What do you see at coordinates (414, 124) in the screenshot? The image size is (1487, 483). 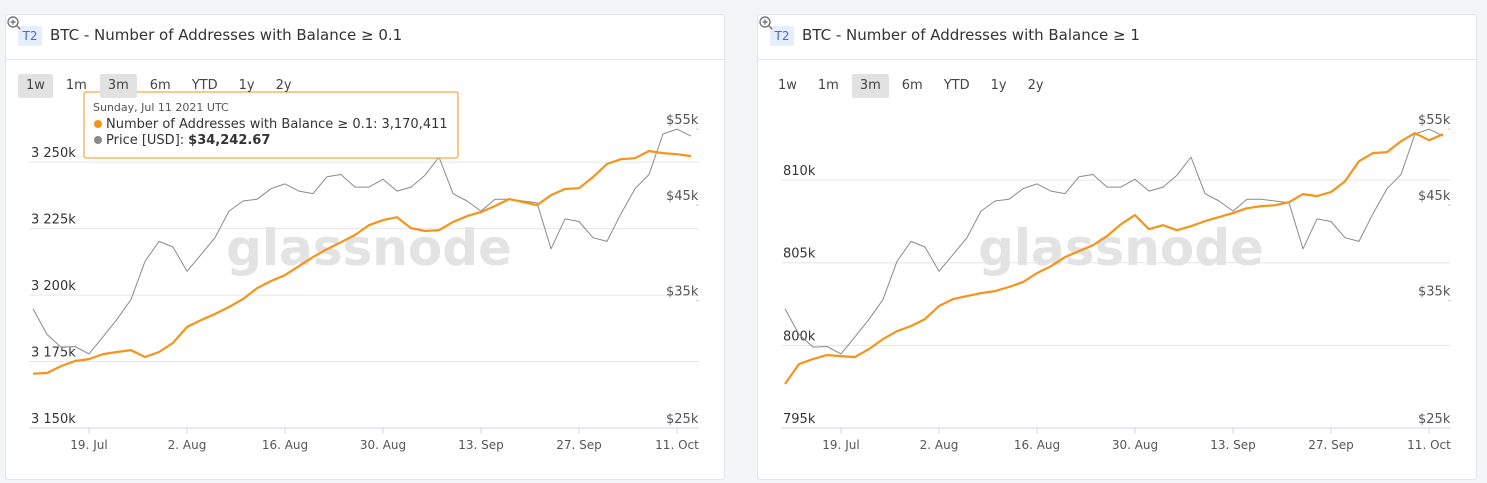 I see `tooltip-value: 3,170,411` at bounding box center [414, 124].